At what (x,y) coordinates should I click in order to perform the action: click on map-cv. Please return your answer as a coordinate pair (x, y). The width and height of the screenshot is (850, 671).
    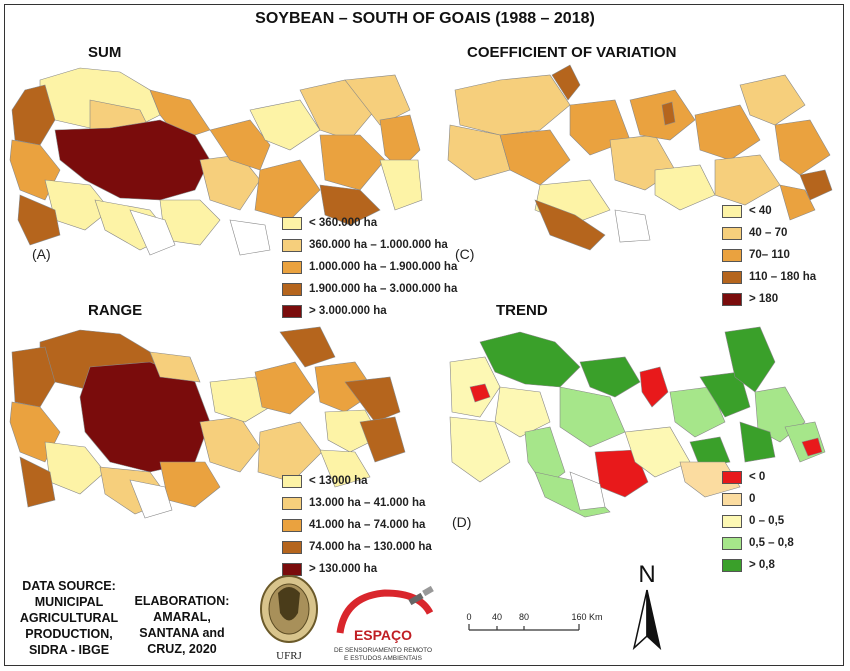
    Looking at the image, I should click on (640, 157).